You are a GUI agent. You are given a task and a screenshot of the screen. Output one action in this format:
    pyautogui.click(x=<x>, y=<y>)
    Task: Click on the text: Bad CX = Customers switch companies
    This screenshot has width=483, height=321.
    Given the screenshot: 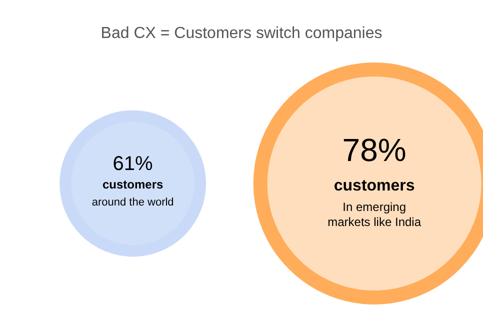 What is the action you would take?
    pyautogui.click(x=241, y=33)
    